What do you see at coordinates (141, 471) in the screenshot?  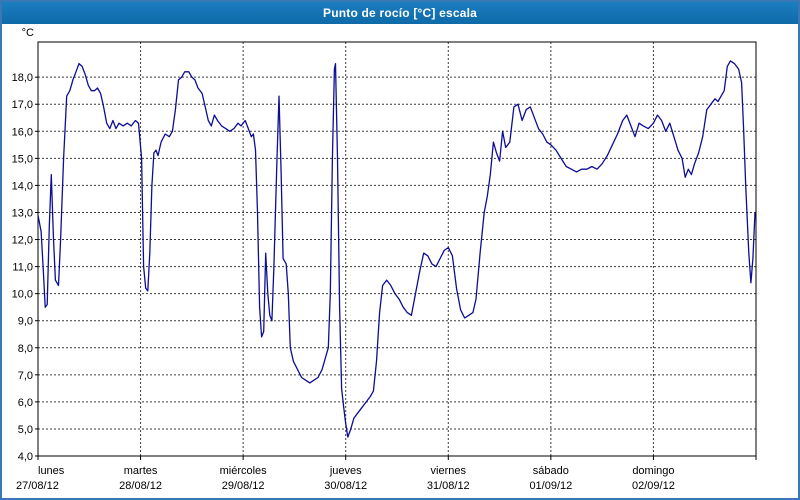 I see `x-day-label: martes` at bounding box center [141, 471].